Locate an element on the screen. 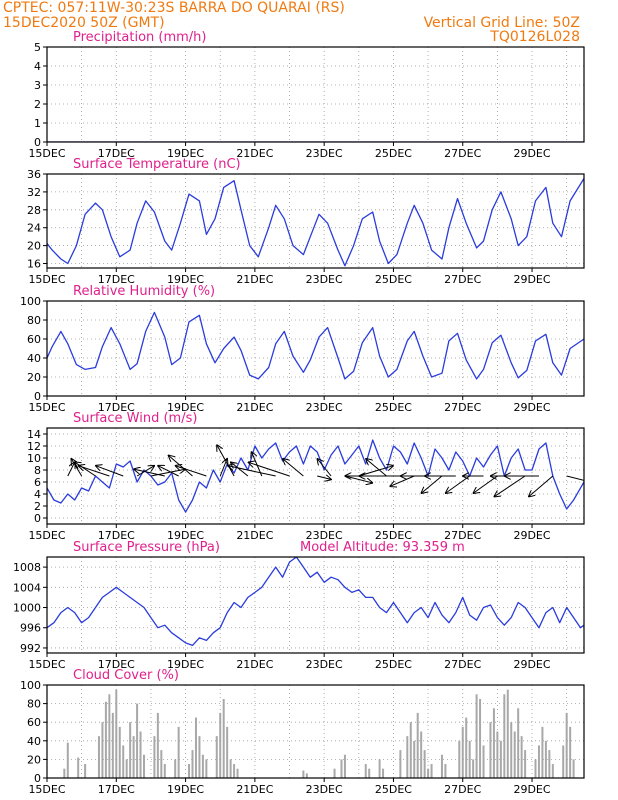 This screenshot has width=618, height=800. pressure-ytick-label: 996 is located at coordinates (30, 628).